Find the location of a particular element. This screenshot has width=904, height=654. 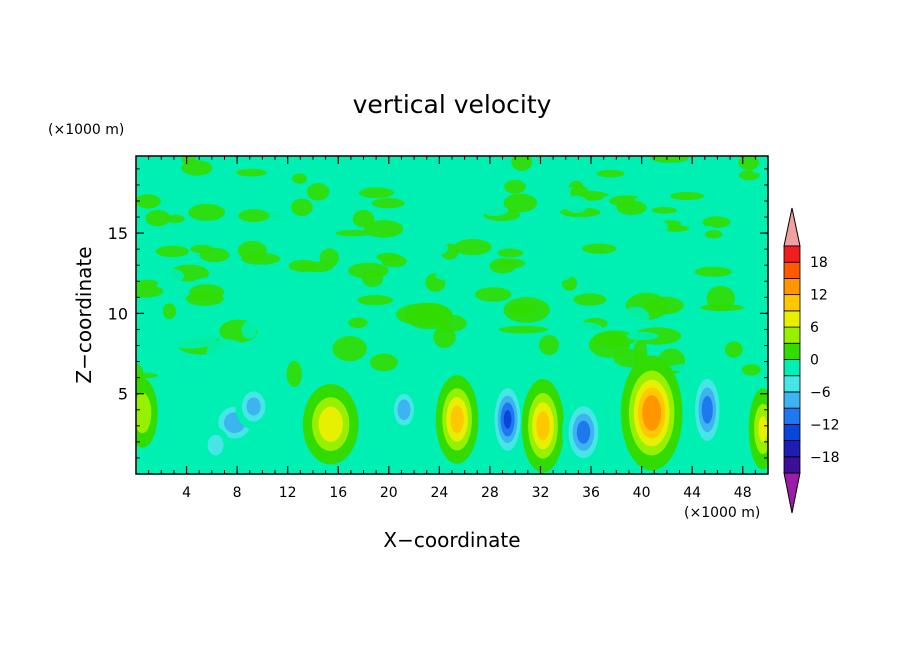

y-unit-label: (×1000 m) is located at coordinates (86, 130).